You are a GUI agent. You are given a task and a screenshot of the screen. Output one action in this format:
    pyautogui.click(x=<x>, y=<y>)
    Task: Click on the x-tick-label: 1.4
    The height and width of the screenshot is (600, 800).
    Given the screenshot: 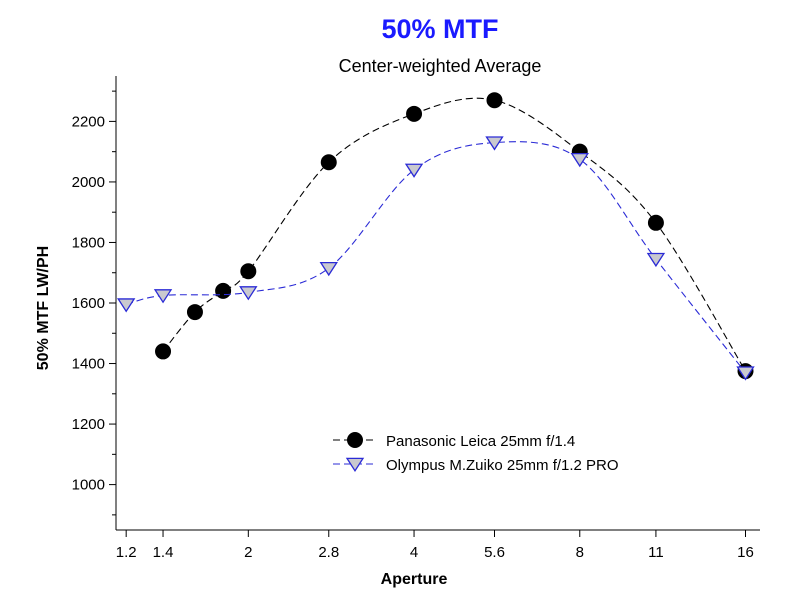 What is the action you would take?
    pyautogui.click(x=163, y=552)
    